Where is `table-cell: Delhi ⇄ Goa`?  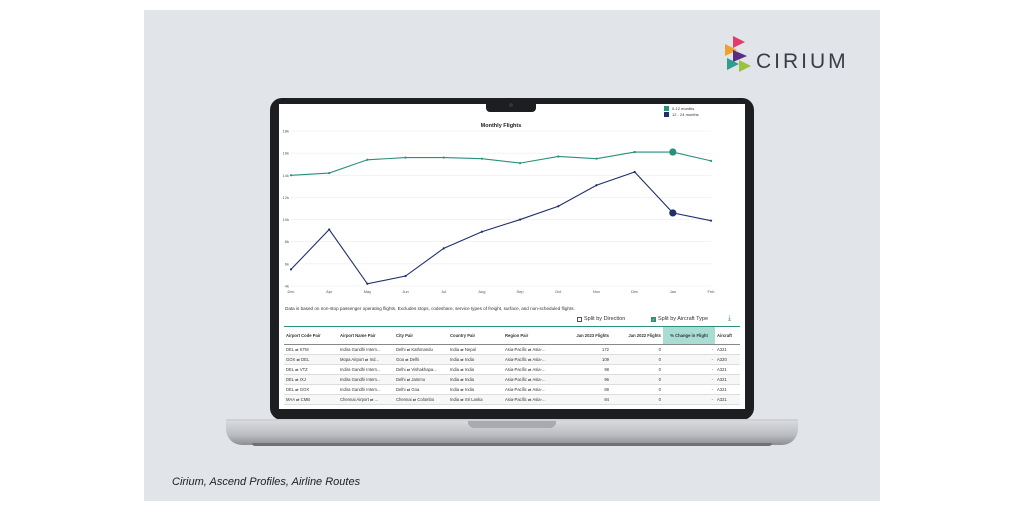
table-cell: Delhi ⇄ Goa is located at coordinates (421, 389).